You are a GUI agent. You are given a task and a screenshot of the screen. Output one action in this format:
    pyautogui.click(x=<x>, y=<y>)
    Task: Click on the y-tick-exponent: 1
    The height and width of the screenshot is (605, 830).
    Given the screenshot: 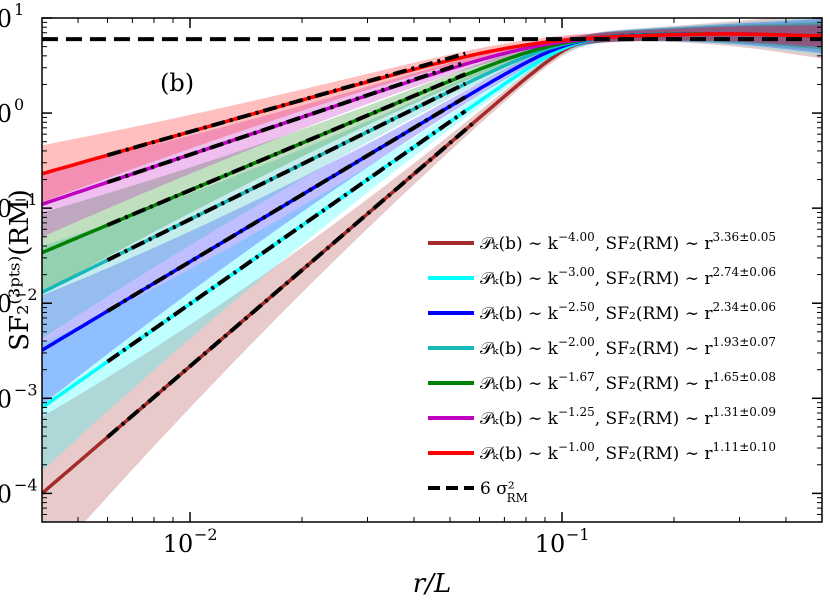 What is the action you would take?
    pyautogui.click(x=19, y=9)
    